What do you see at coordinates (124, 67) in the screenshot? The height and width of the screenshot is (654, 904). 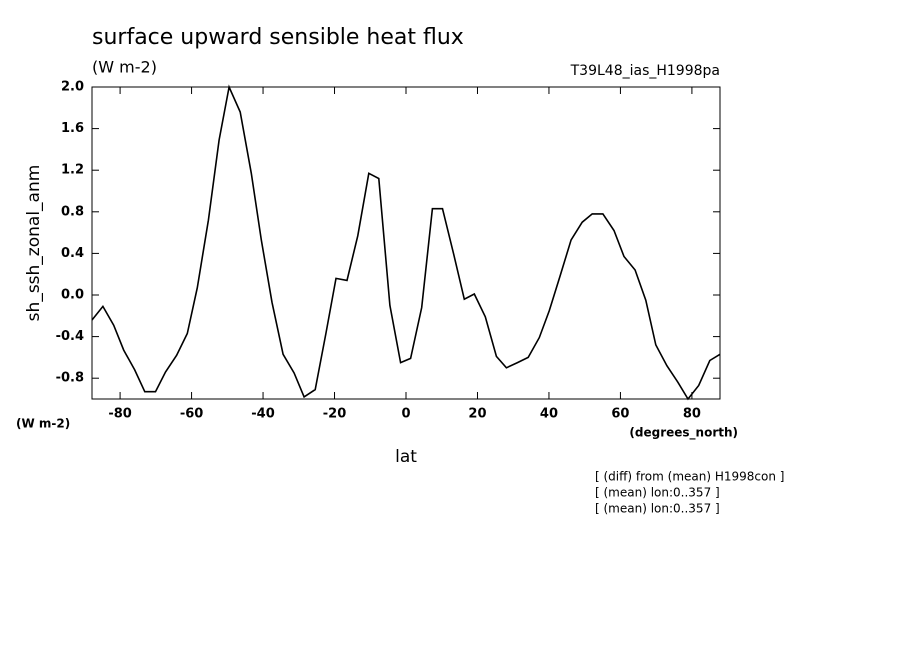 I see `units: (W m-2)` at bounding box center [124, 67].